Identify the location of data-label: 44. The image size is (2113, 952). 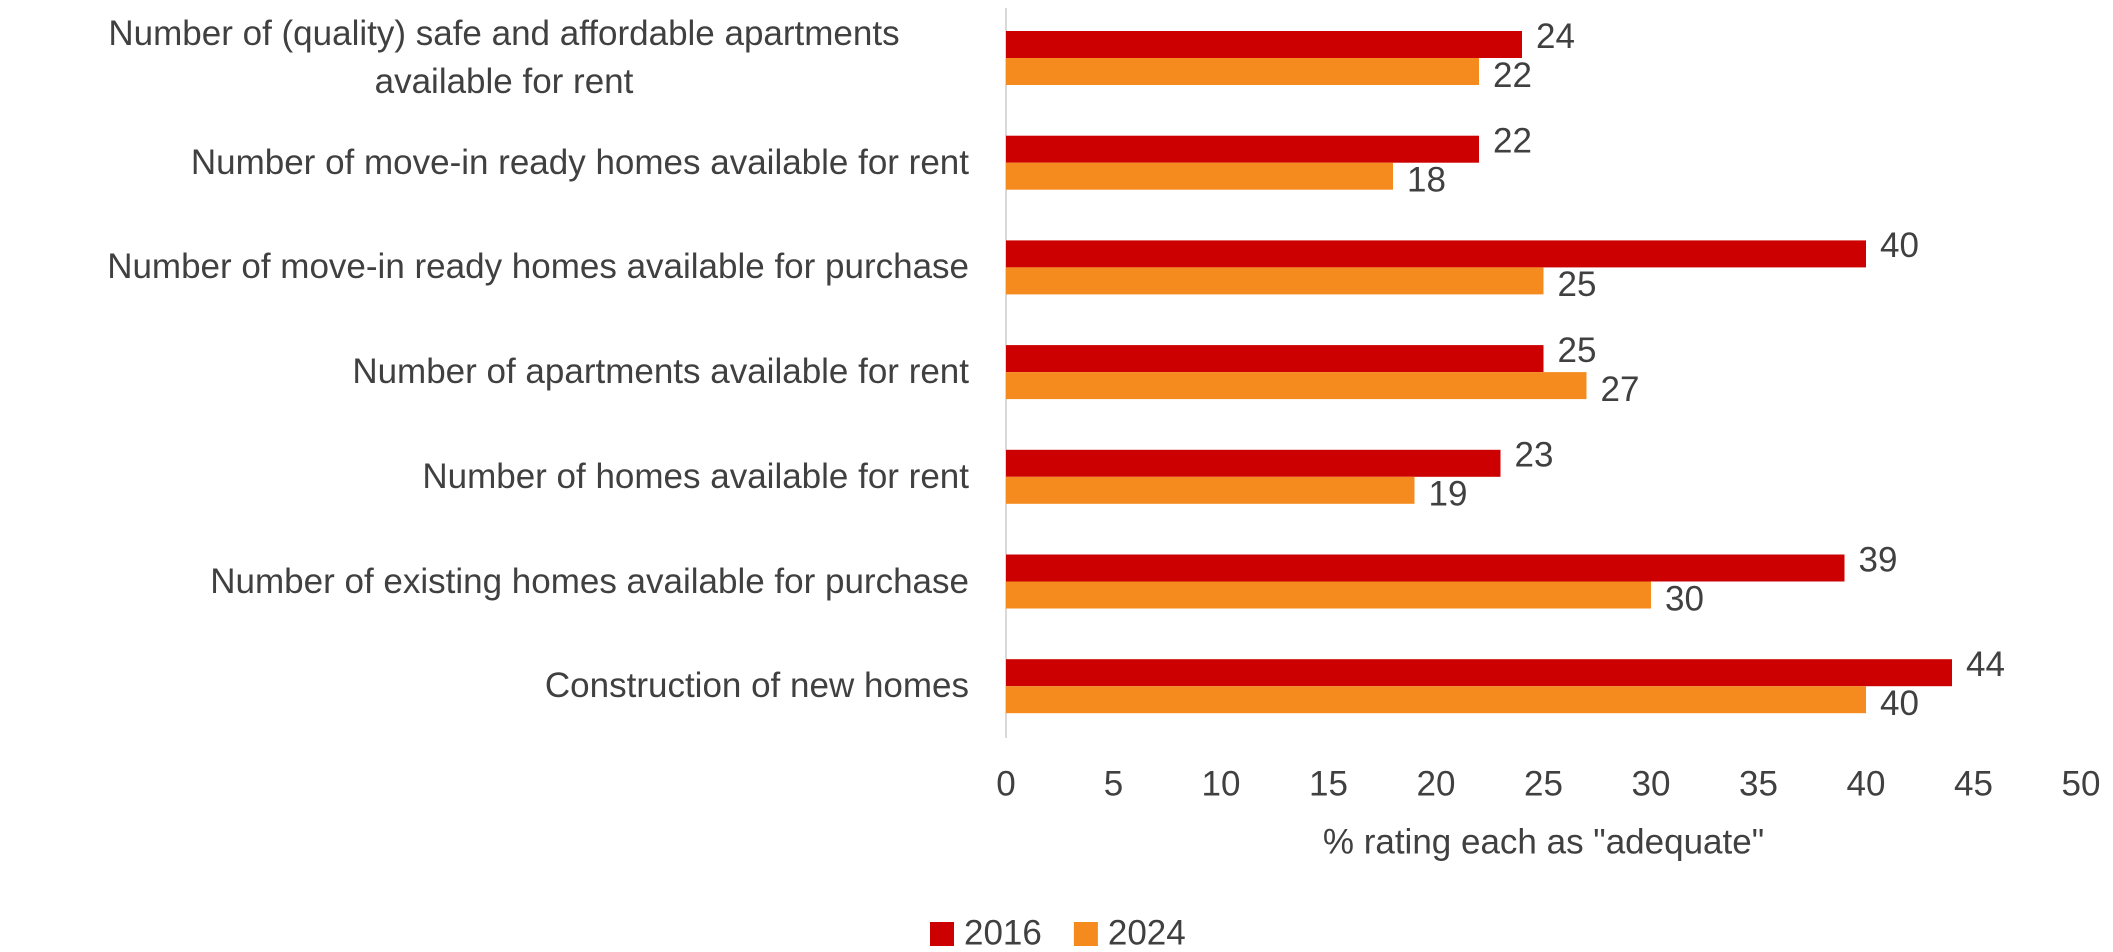
(1985, 664).